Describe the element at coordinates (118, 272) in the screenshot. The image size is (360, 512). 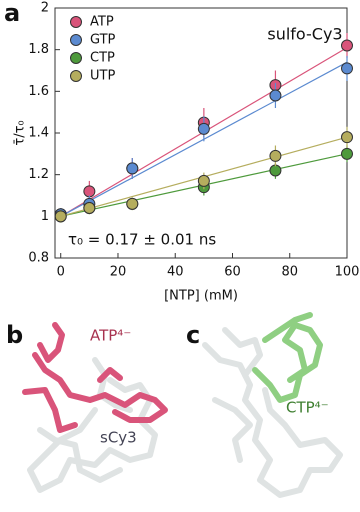
I see `x-tick-label: 20` at that location.